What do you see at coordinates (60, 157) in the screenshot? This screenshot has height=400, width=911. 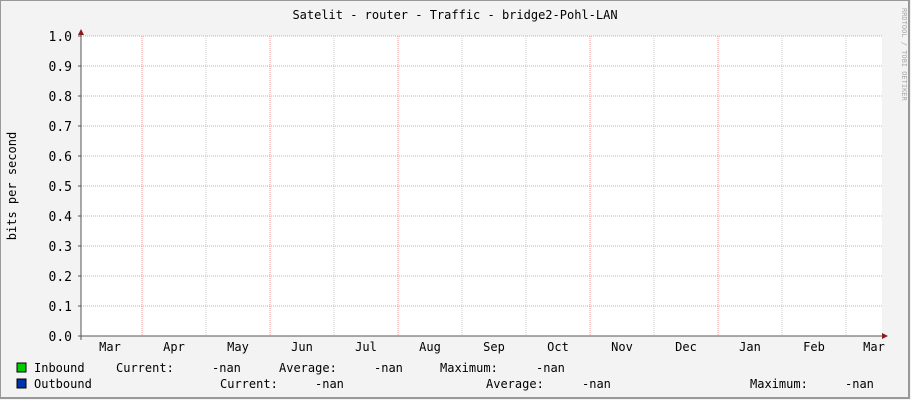 I see `y-tick-label: 0.6` at bounding box center [60, 157].